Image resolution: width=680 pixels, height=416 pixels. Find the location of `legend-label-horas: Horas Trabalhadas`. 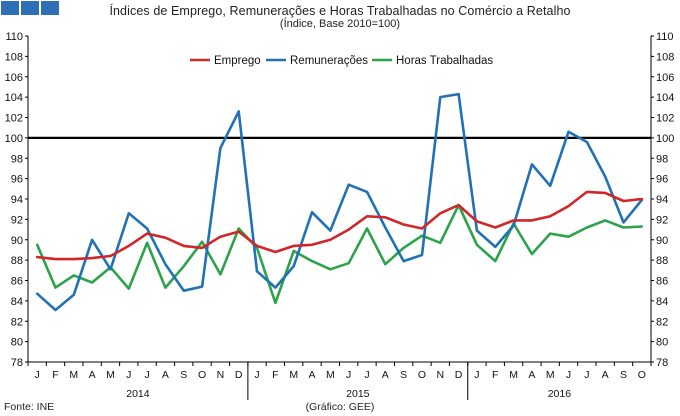

legend-label-horas: Horas Trabalhadas is located at coordinates (444, 61).